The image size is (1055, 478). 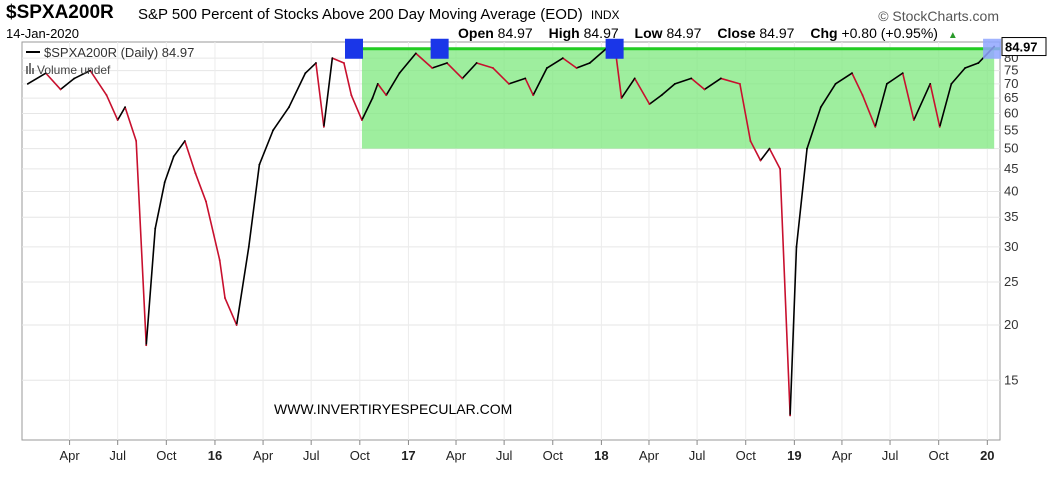 I want to click on low-value: 84.97, so click(x=684, y=33).